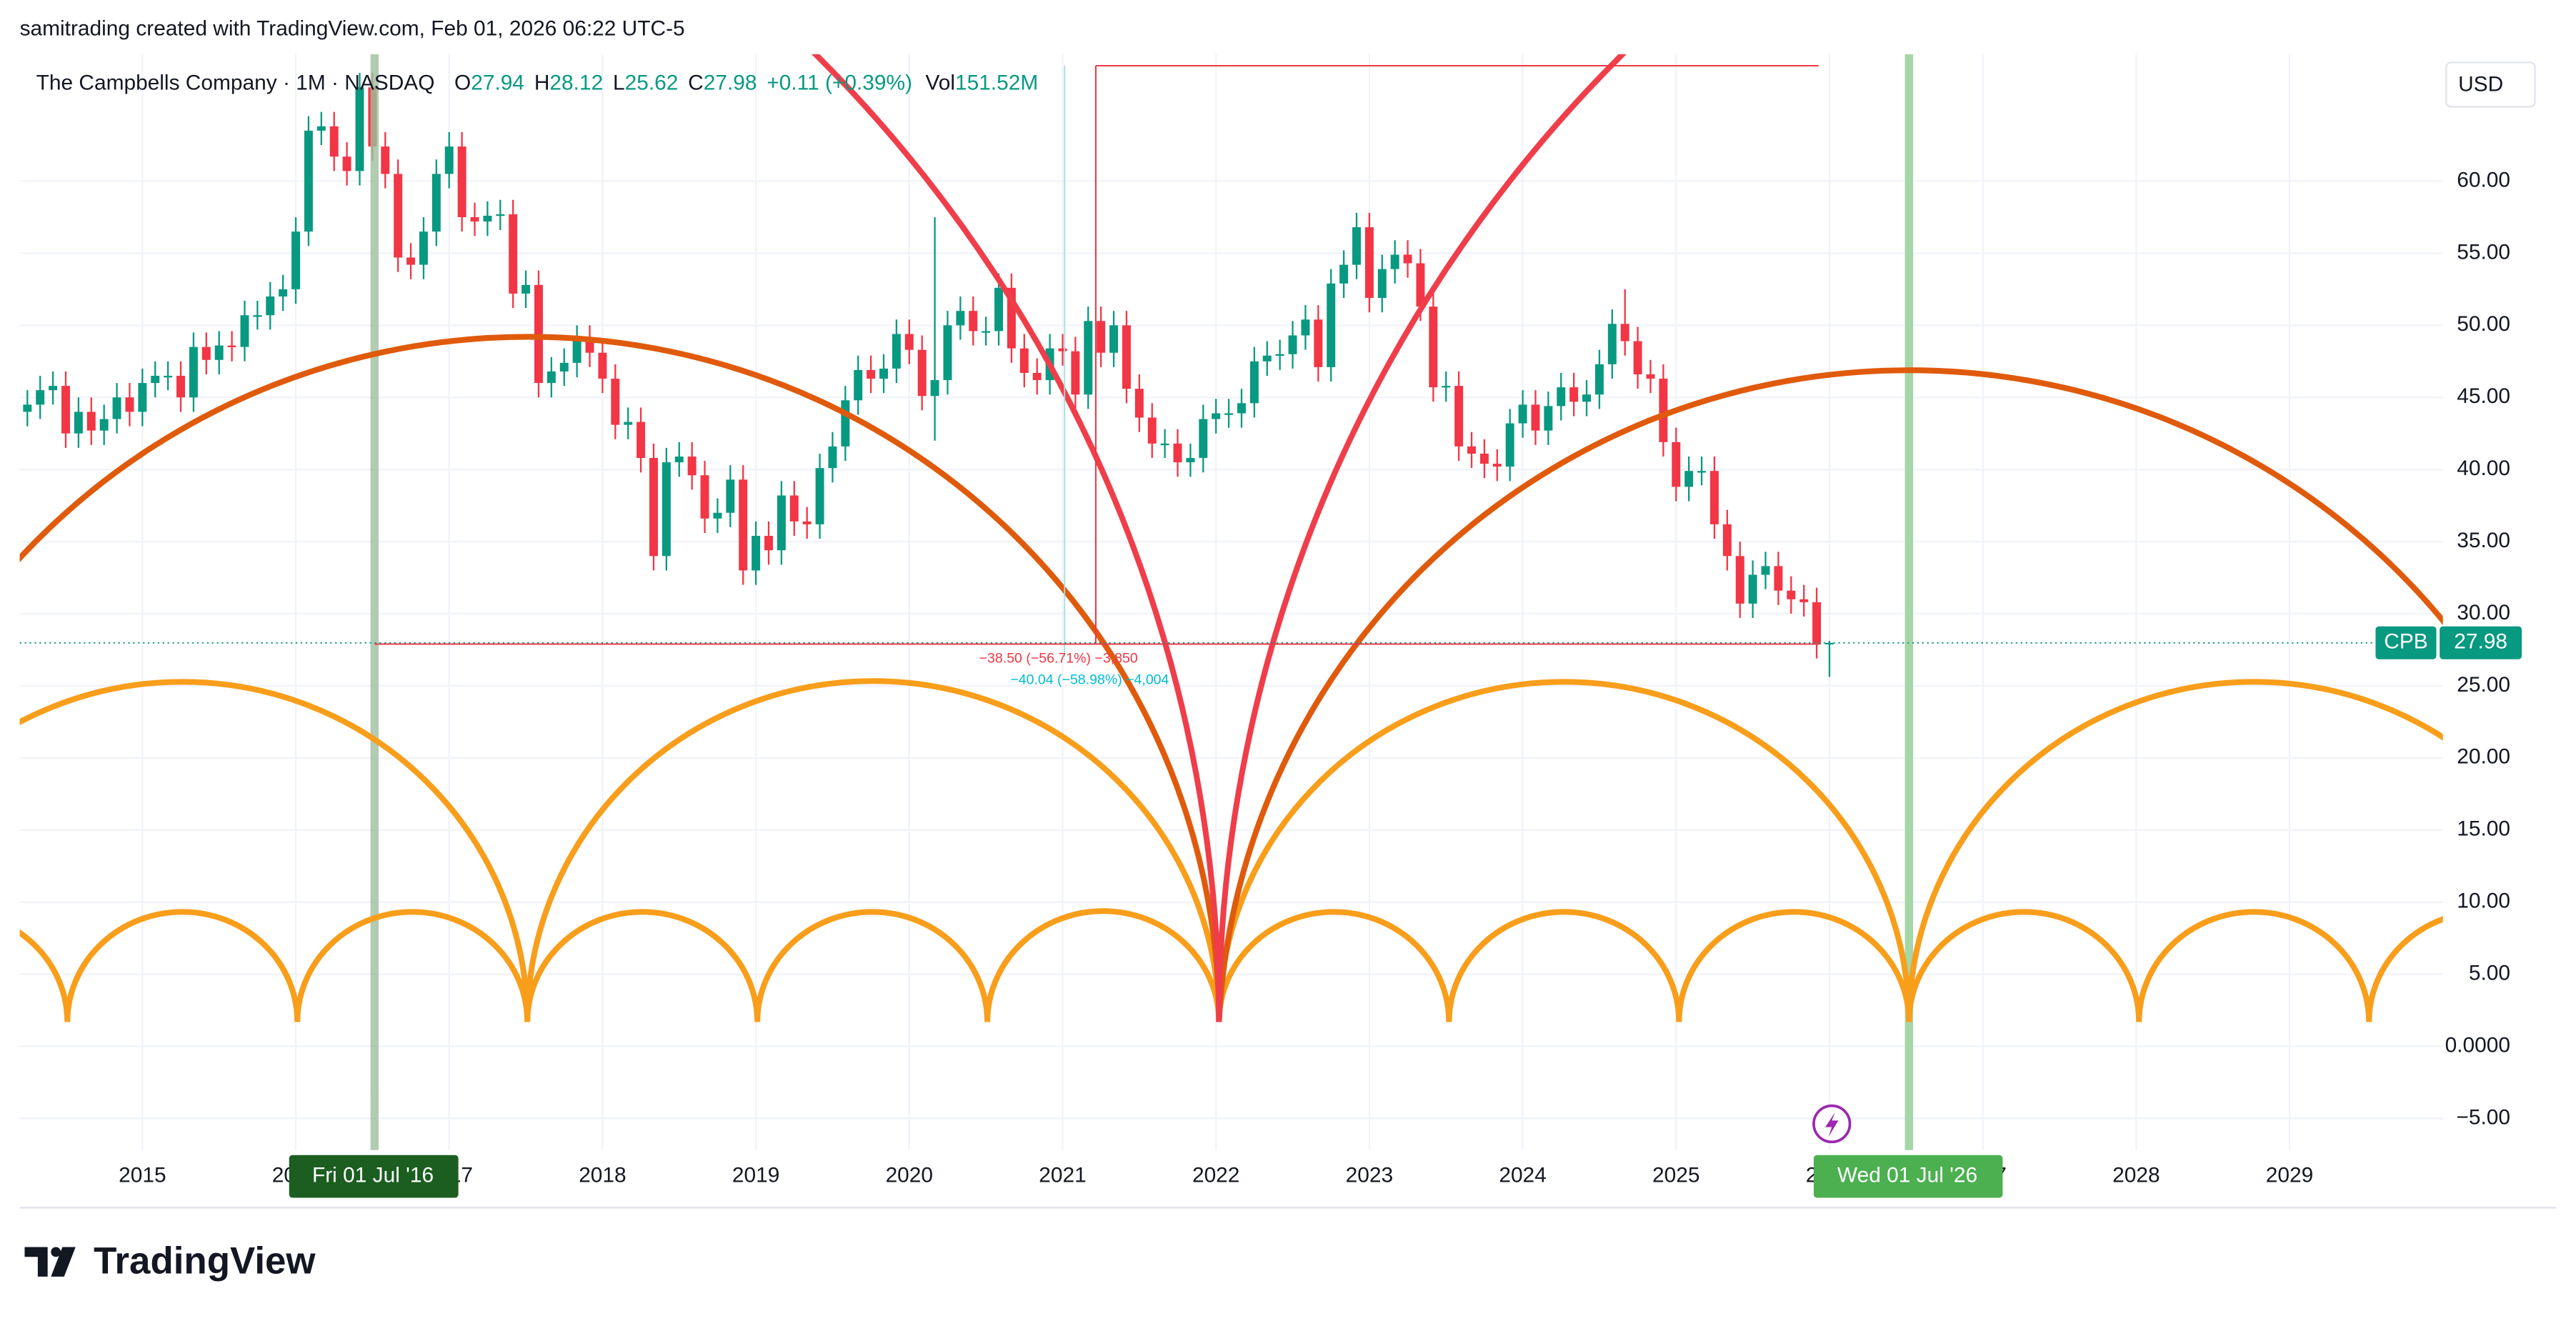  I want to click on legend-value: 27.98, so click(731, 82).